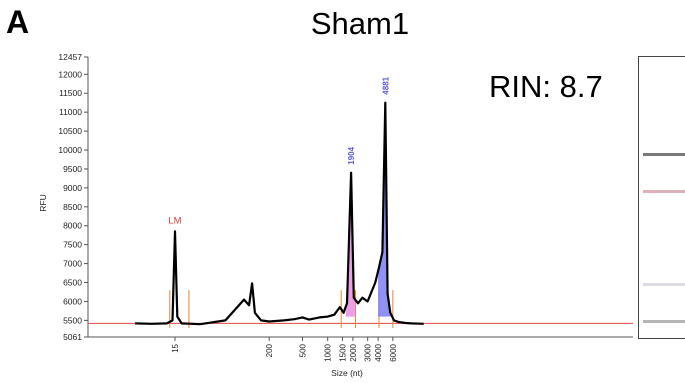  I want to click on y-tick-label: 11000, so click(70, 112).